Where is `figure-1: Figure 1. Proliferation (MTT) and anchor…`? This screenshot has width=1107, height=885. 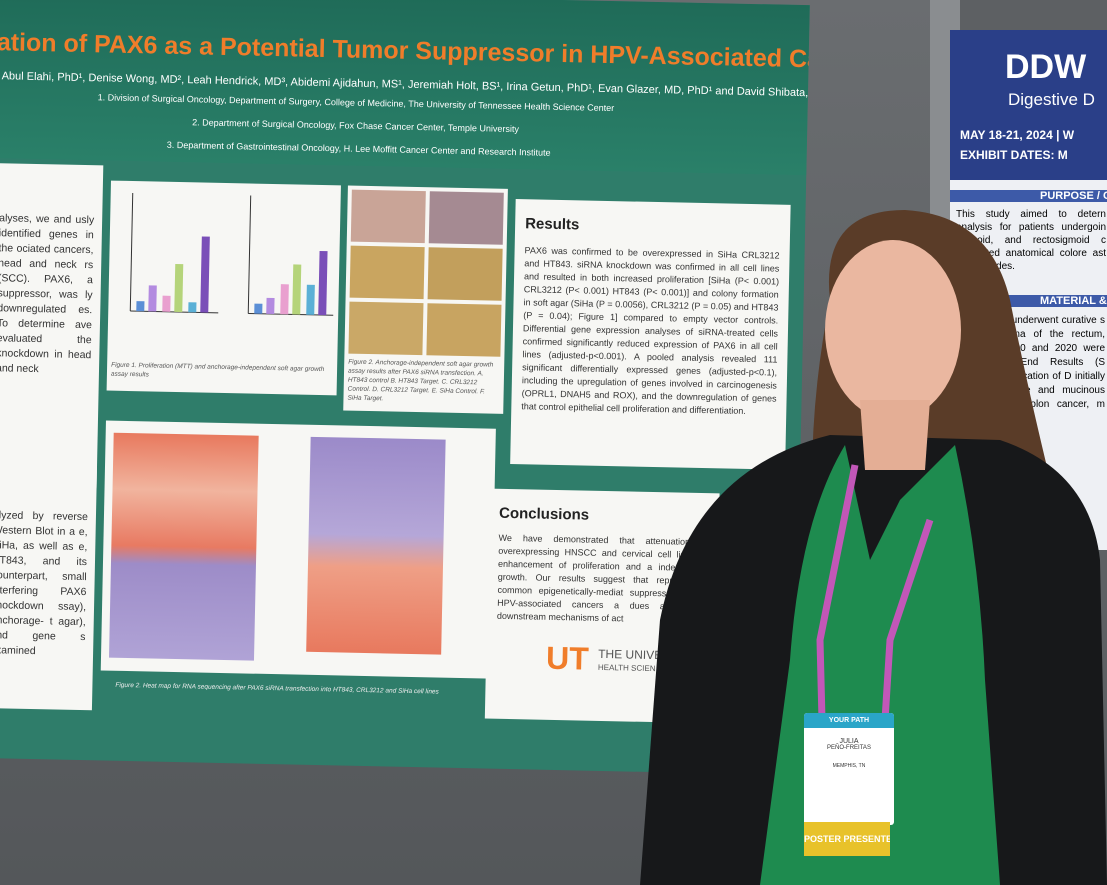 figure-1: Figure 1. Proliferation (MTT) and anchor… is located at coordinates (223, 288).